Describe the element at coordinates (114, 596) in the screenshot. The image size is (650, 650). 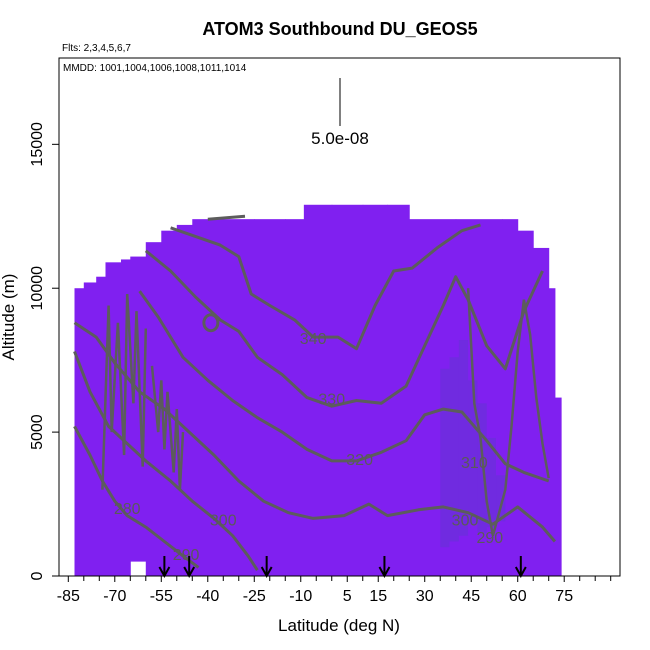
I see `x-tick-label: -70` at that location.